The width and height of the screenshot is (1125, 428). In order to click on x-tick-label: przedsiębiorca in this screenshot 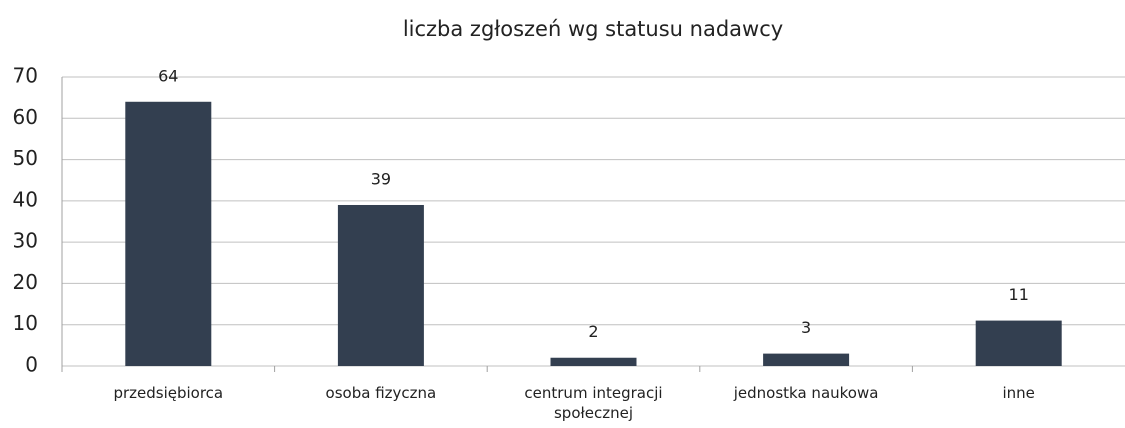, I will do `click(168, 393)`.